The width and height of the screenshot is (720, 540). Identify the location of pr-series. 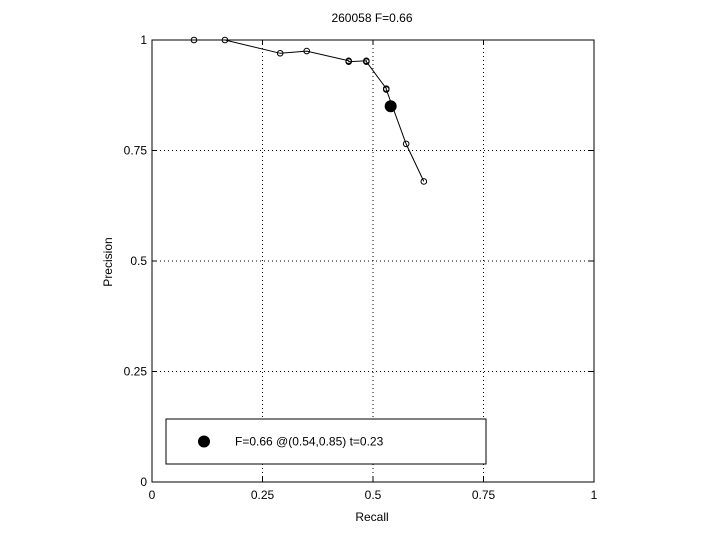
(309, 110).